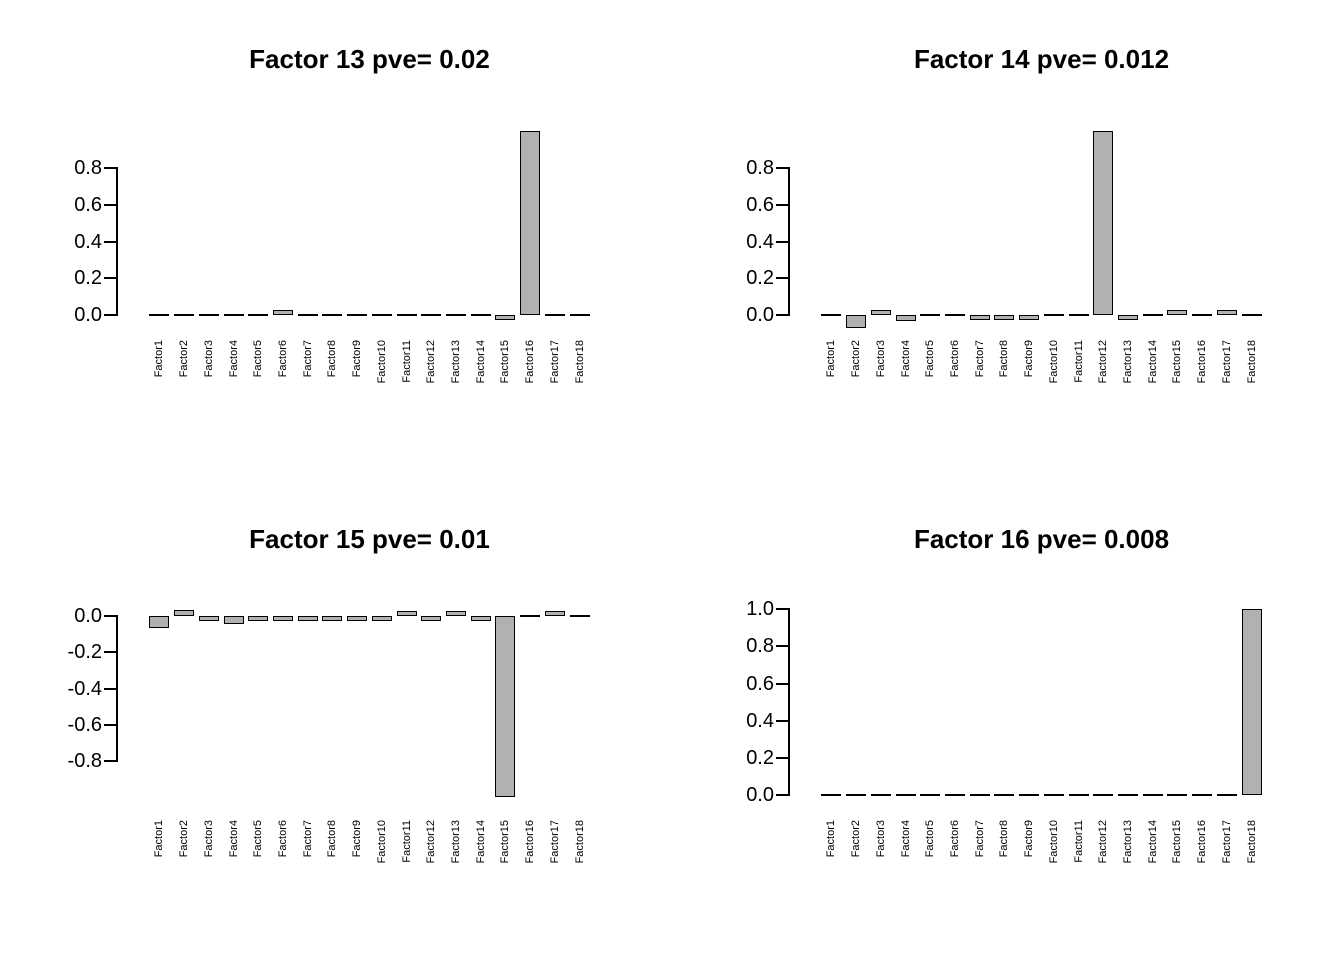  I want to click on x-tick-label: Factor13, so click(1128, 362).